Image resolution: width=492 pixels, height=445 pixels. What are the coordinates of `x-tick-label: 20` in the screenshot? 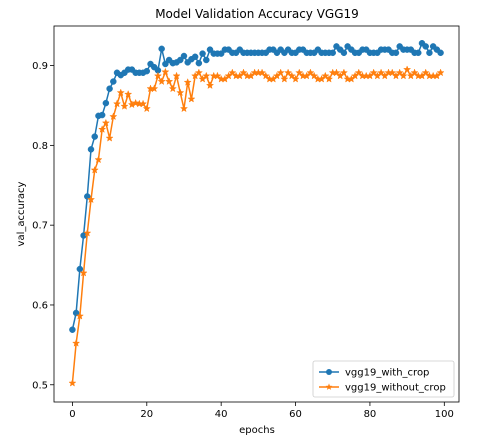 It's located at (146, 414).